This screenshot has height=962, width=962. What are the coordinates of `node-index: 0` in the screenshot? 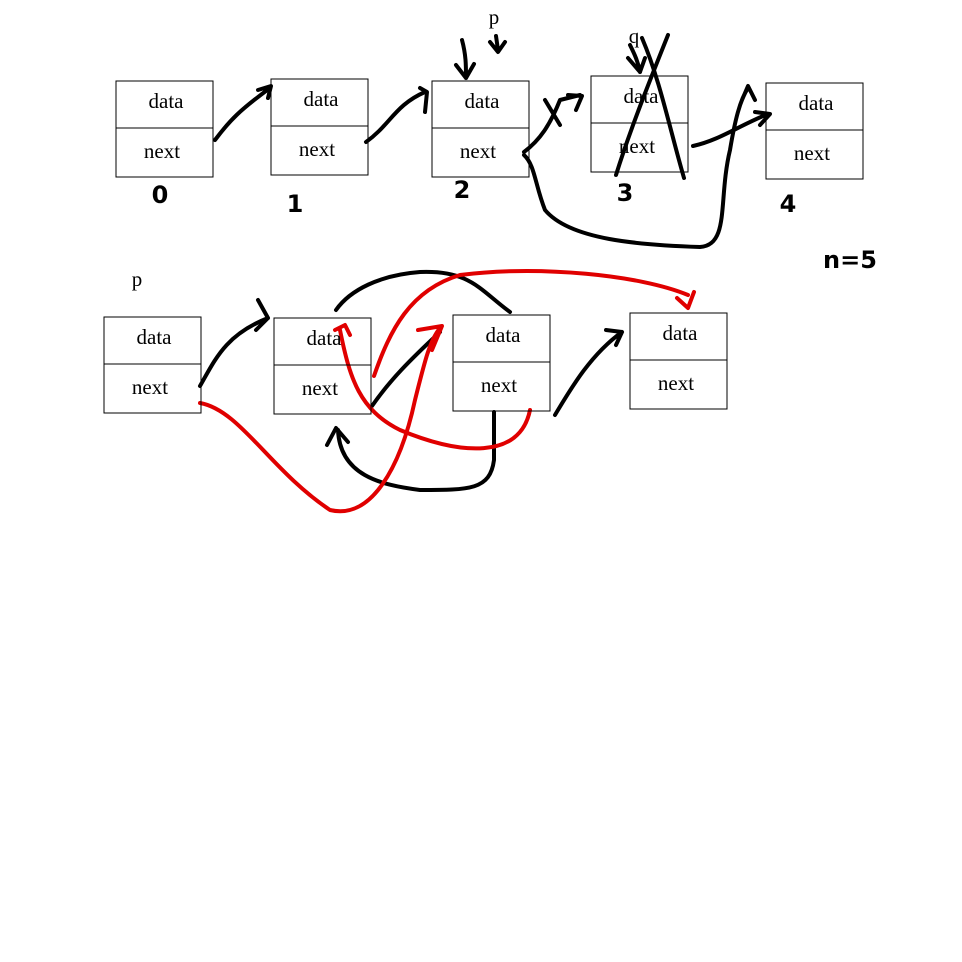 It's located at (160, 195).